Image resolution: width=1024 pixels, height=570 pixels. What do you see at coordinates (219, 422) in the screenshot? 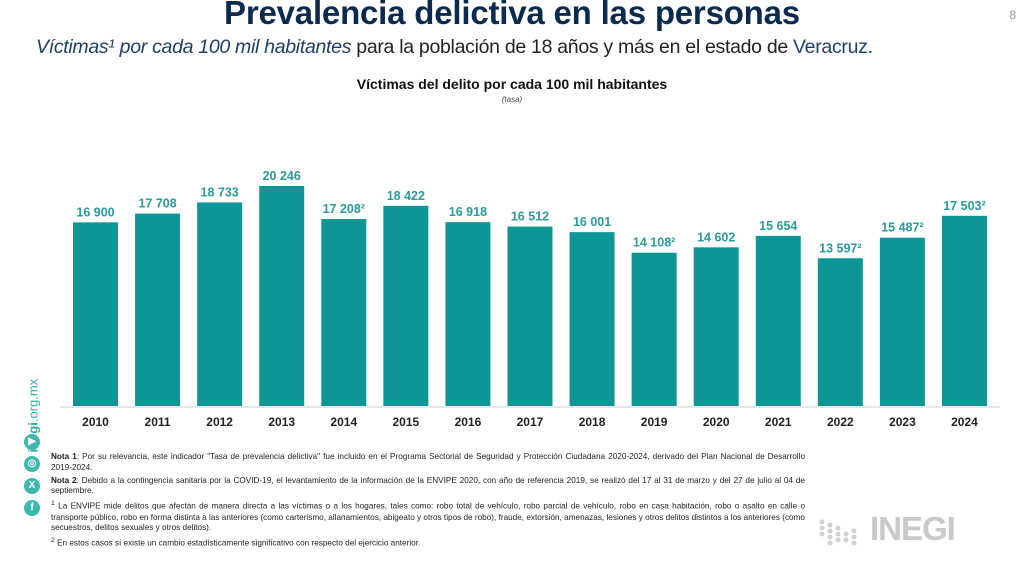
I see `x-tick-label-2012: 2012` at bounding box center [219, 422].